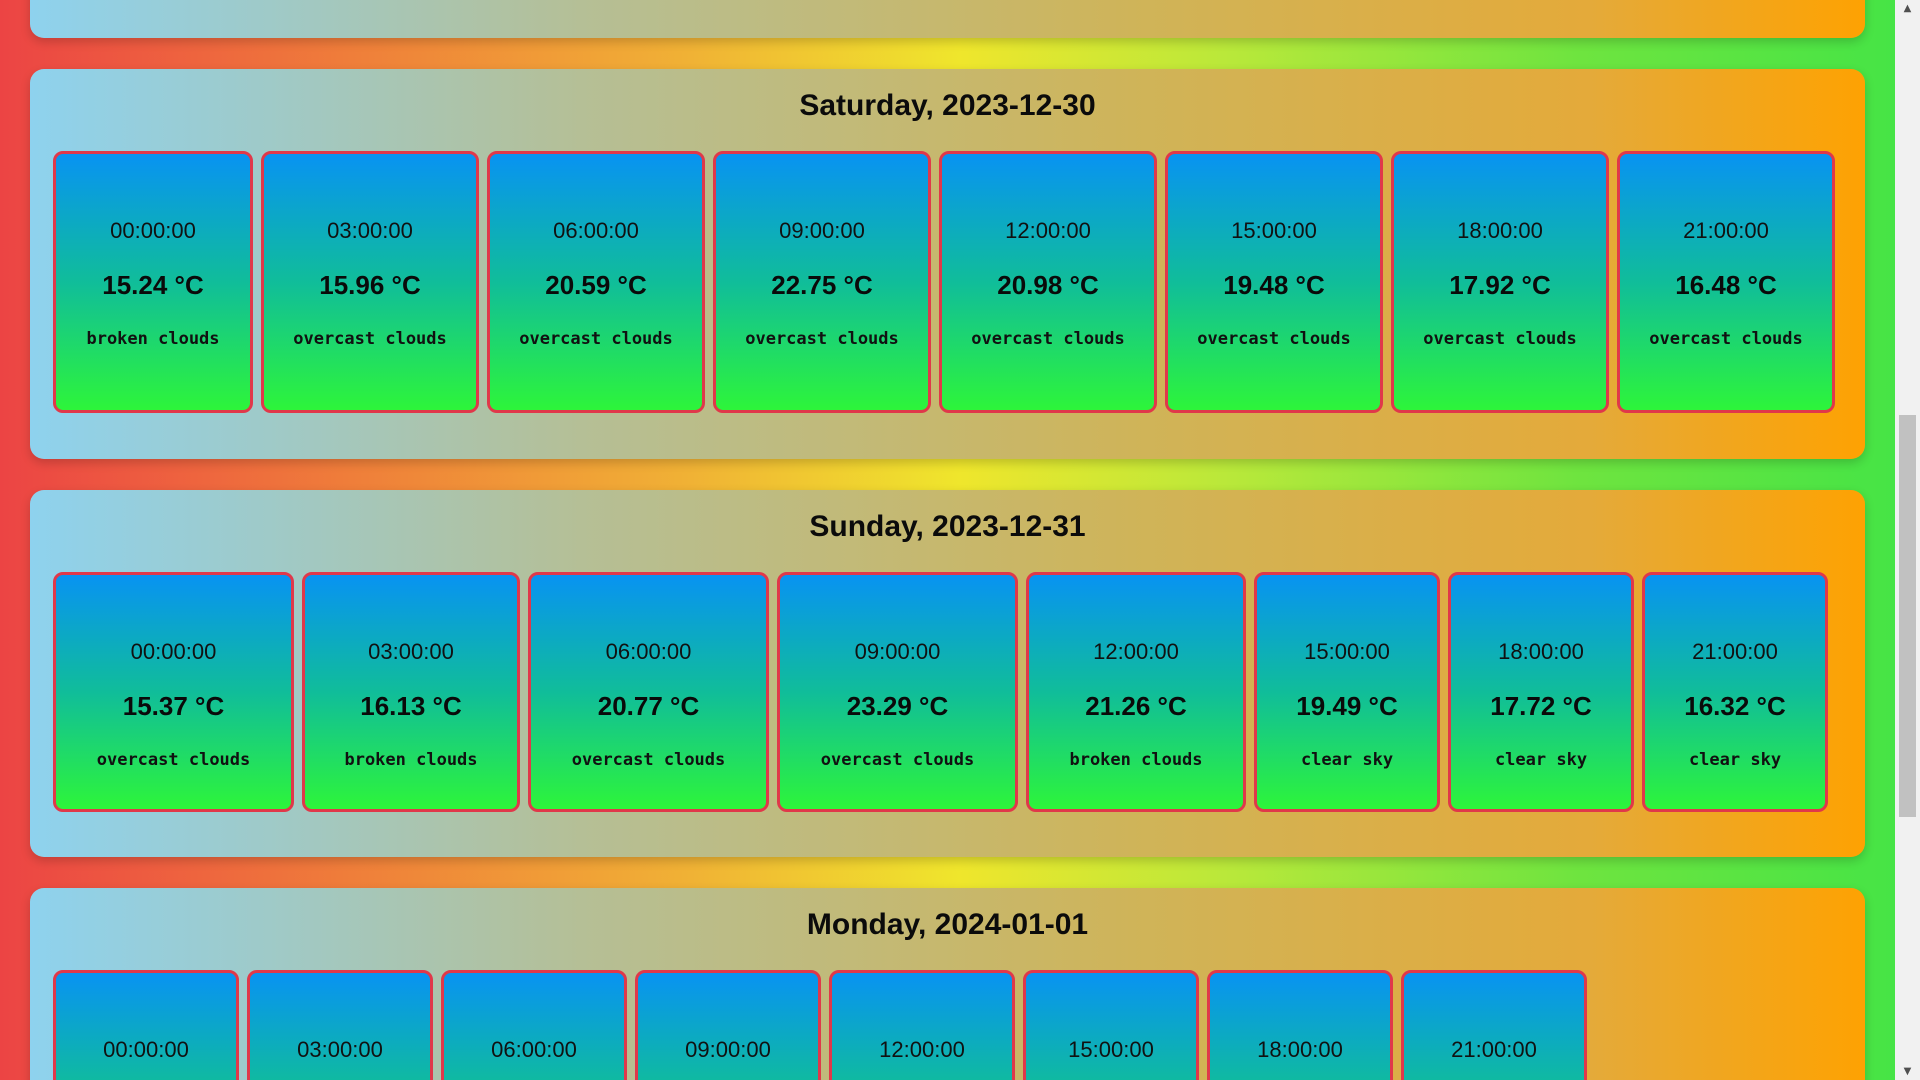  What do you see at coordinates (1541, 706) in the screenshot?
I see `forecast-temperature: 17.72 °C` at bounding box center [1541, 706].